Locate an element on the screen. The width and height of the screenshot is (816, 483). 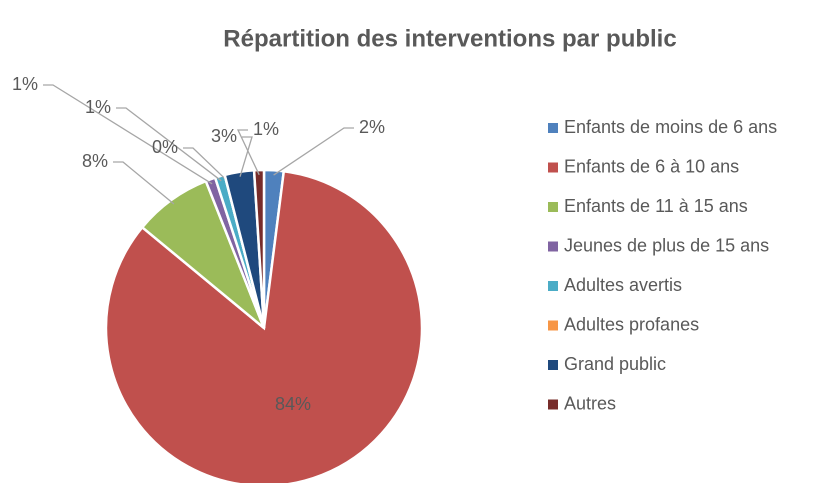
data-label: 8% is located at coordinates (95, 161).